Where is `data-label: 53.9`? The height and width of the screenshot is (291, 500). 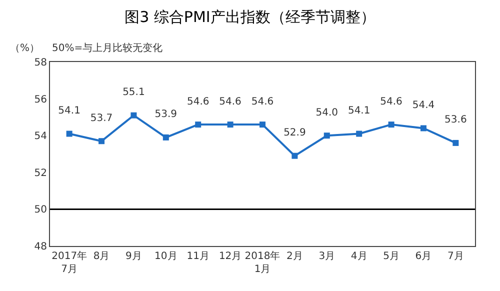
data-label: 53.9 is located at coordinates (166, 114).